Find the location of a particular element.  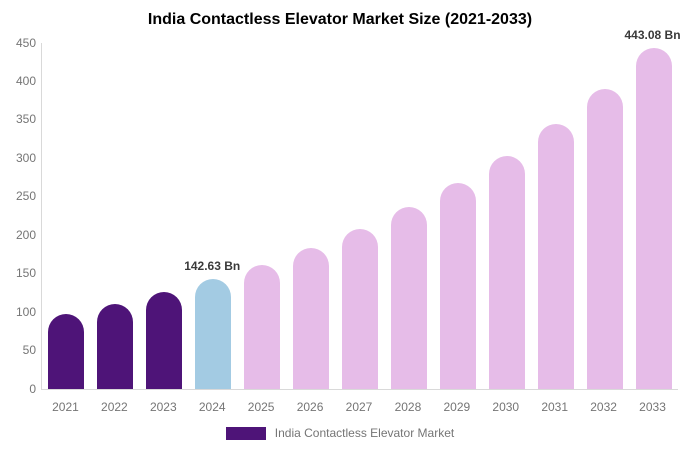

y-tick-label-100: 100 is located at coordinates (25, 311).